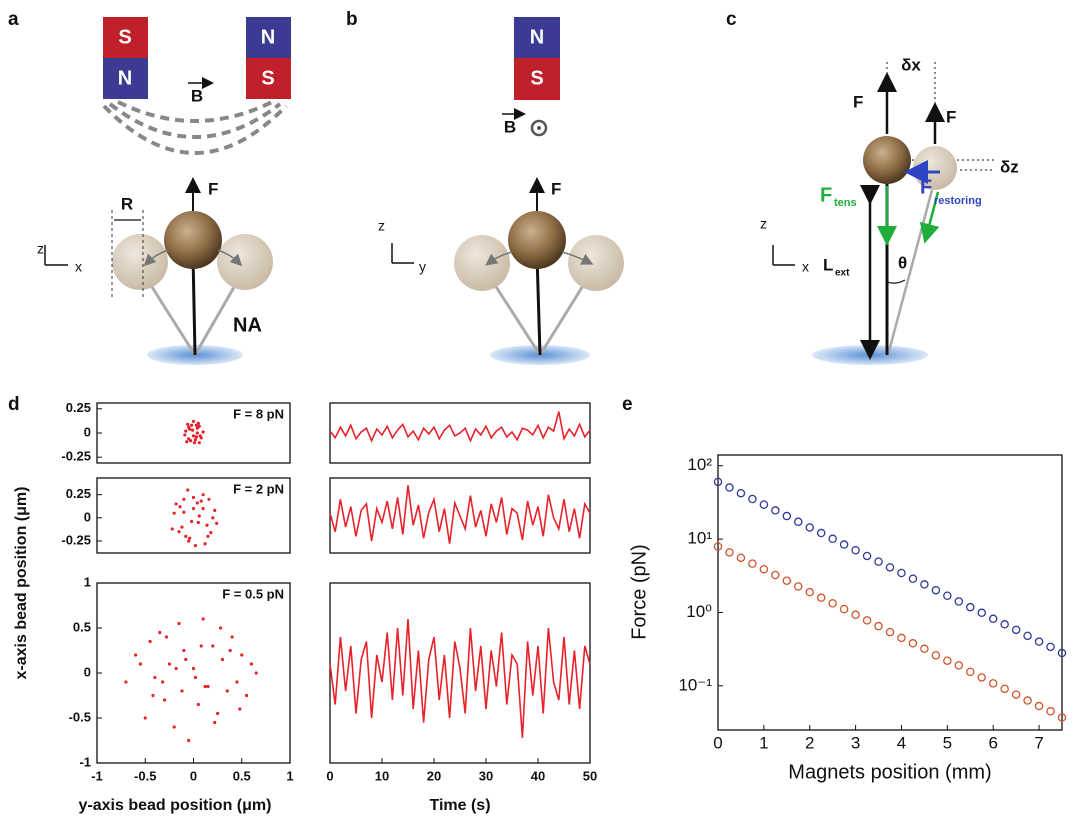 Image resolution: width=1073 pixels, height=826 pixels. I want to click on axis-label: z, so click(40, 249).